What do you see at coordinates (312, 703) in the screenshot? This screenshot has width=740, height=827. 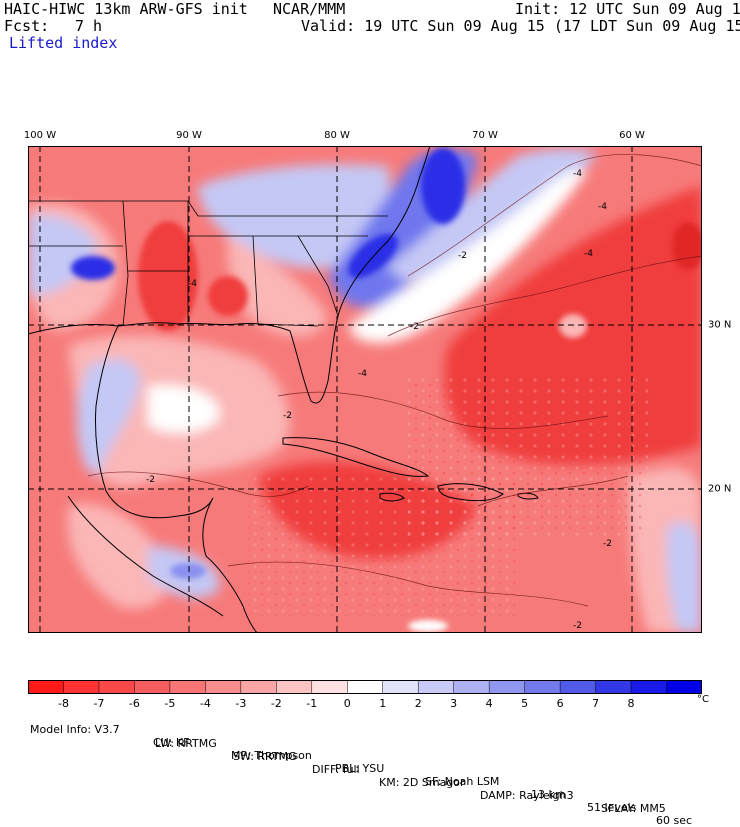 I see `colorbar-label: -1` at bounding box center [312, 703].